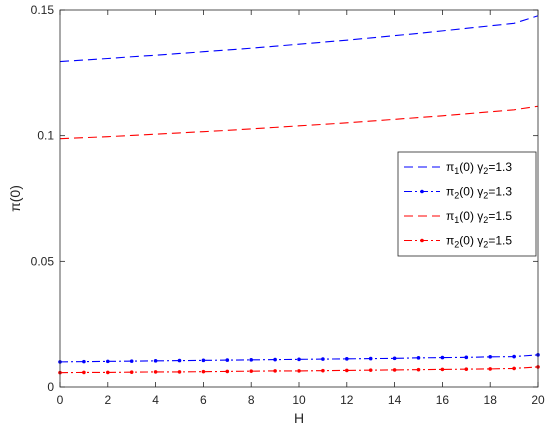 This screenshot has height=435, width=550. Describe the element at coordinates (299, 400) in the screenshot. I see `x-tick-label: 10` at that location.